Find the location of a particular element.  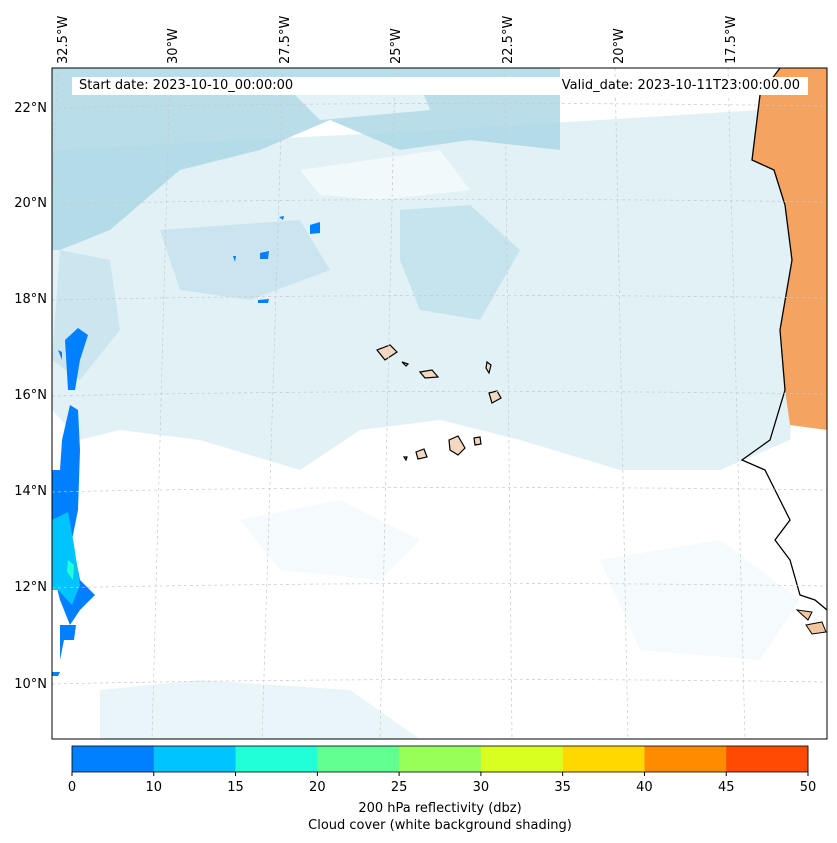

lat-label-16n: 16°N is located at coordinates (30, 395).